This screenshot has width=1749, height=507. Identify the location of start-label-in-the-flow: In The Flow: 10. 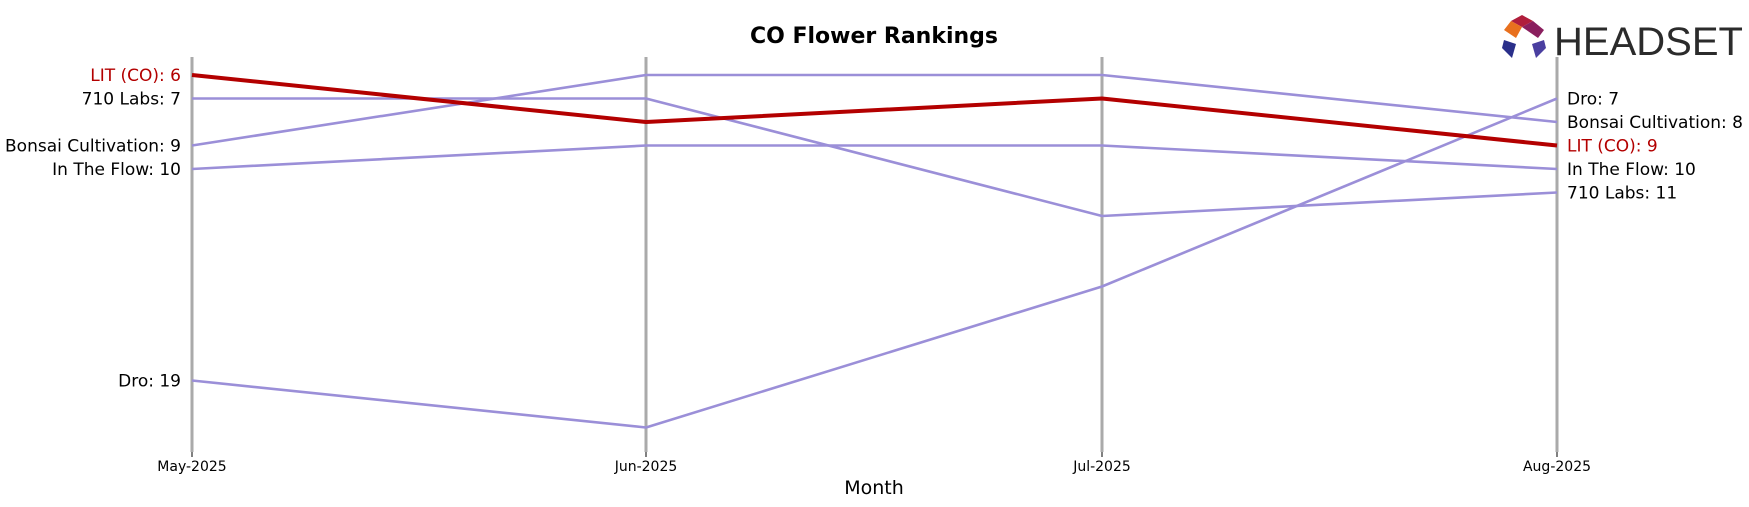
(116, 170).